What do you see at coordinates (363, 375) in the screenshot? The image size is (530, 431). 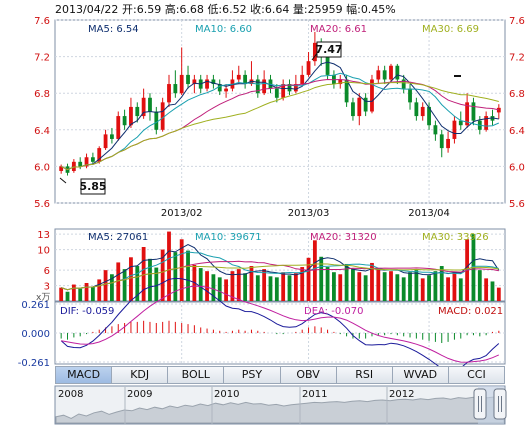 I see `tab-rsi: RSI` at bounding box center [363, 375].